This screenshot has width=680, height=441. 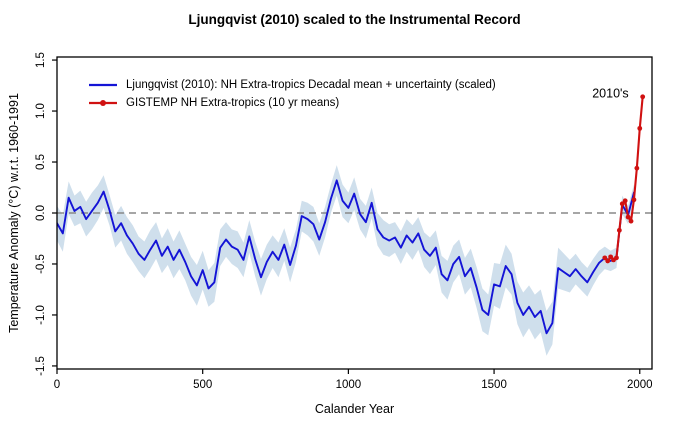 I want to click on y-tick-label: -1.5, so click(x=41, y=366).